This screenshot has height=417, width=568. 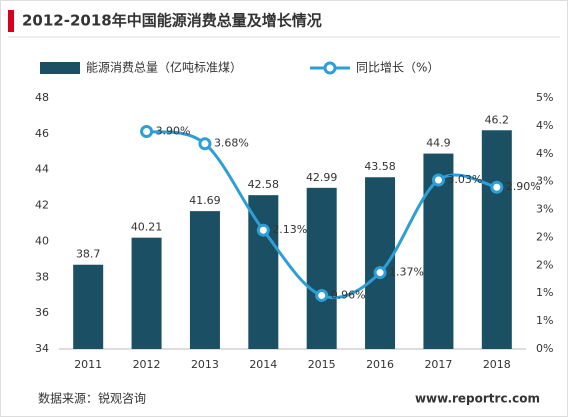 What do you see at coordinates (92, 398) in the screenshot?
I see `source: 数据来源：锐观咨询` at bounding box center [92, 398].